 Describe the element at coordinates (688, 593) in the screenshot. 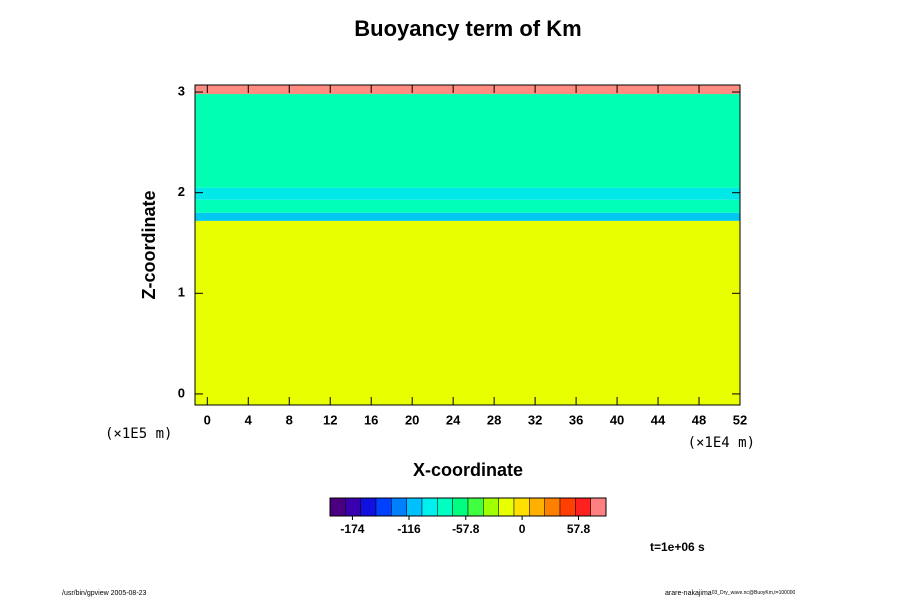

I see `footer-right-main: arare-nakajima` at that location.